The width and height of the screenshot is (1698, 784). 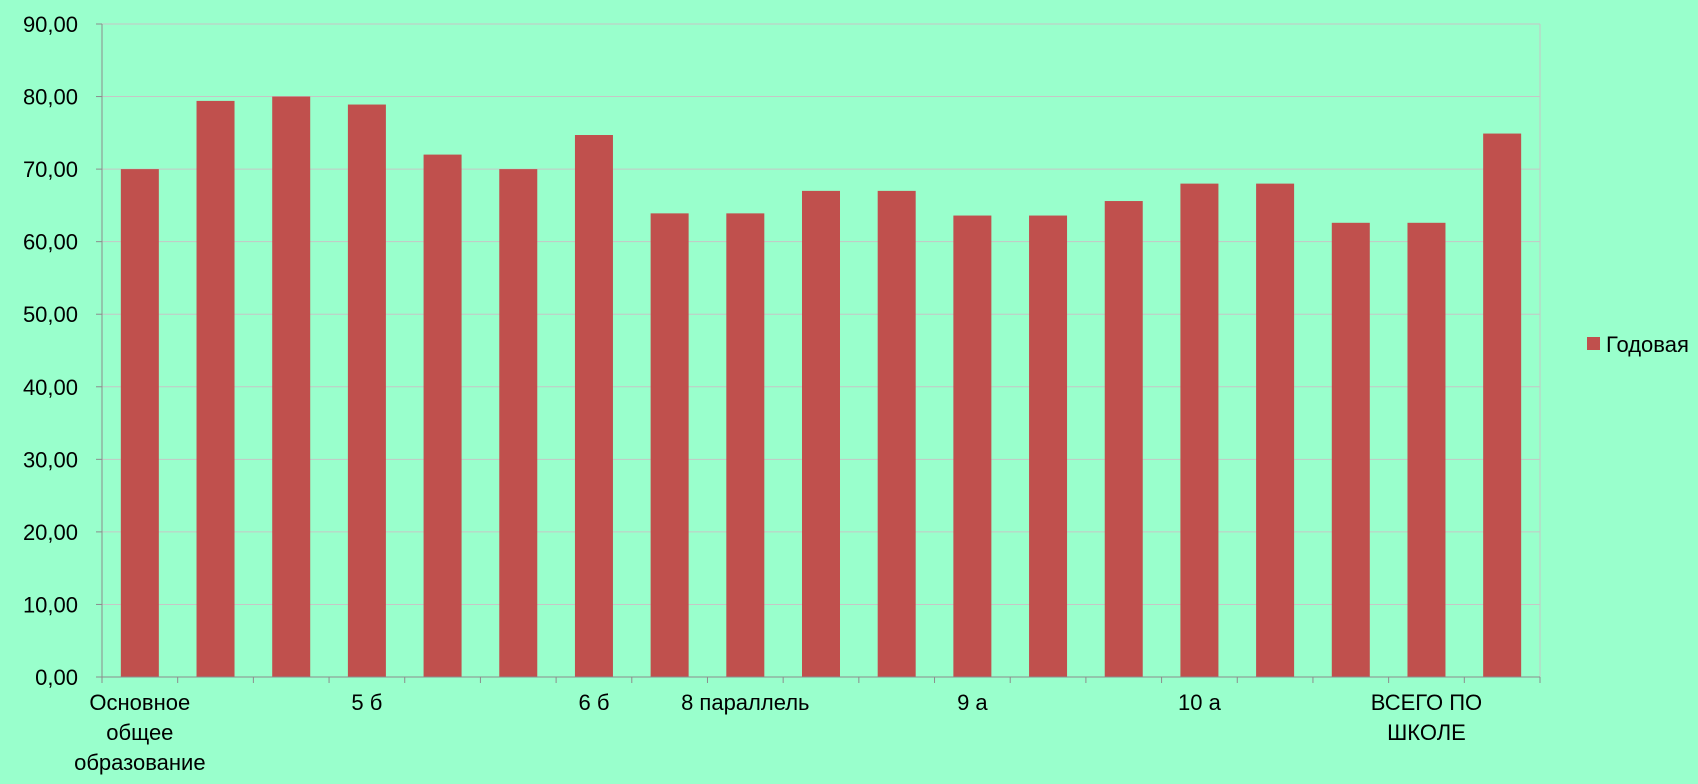 What do you see at coordinates (50, 604) in the screenshot?
I see `y-tick-label: 10,00` at bounding box center [50, 604].